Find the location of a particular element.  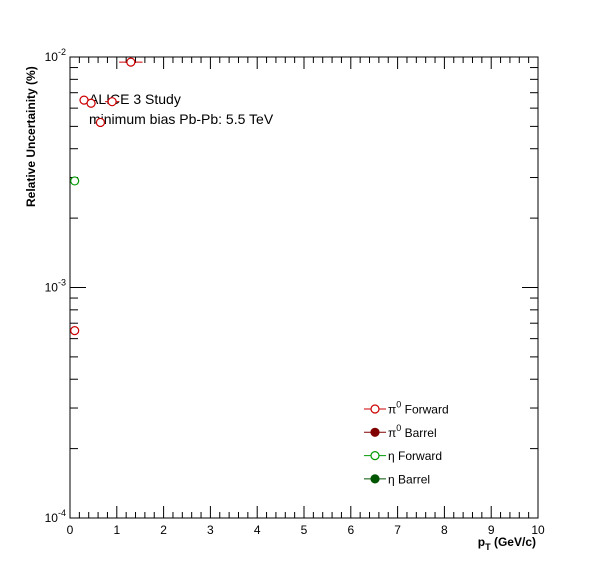

y-axis-title: Relative Uncertainity (%) is located at coordinates (31, 136).